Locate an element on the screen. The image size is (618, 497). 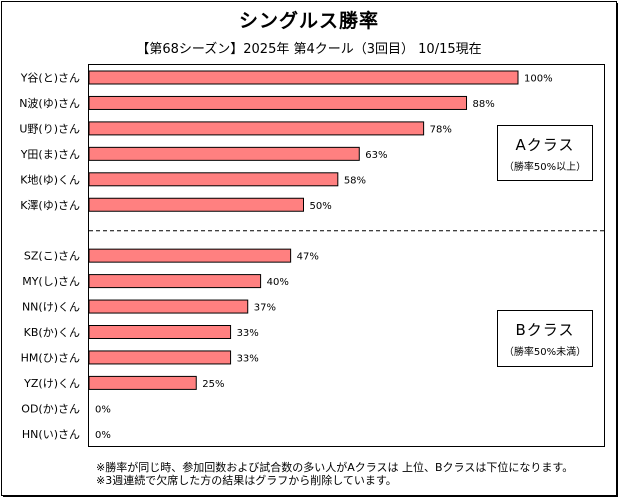
data-label: 88% is located at coordinates (484, 104).